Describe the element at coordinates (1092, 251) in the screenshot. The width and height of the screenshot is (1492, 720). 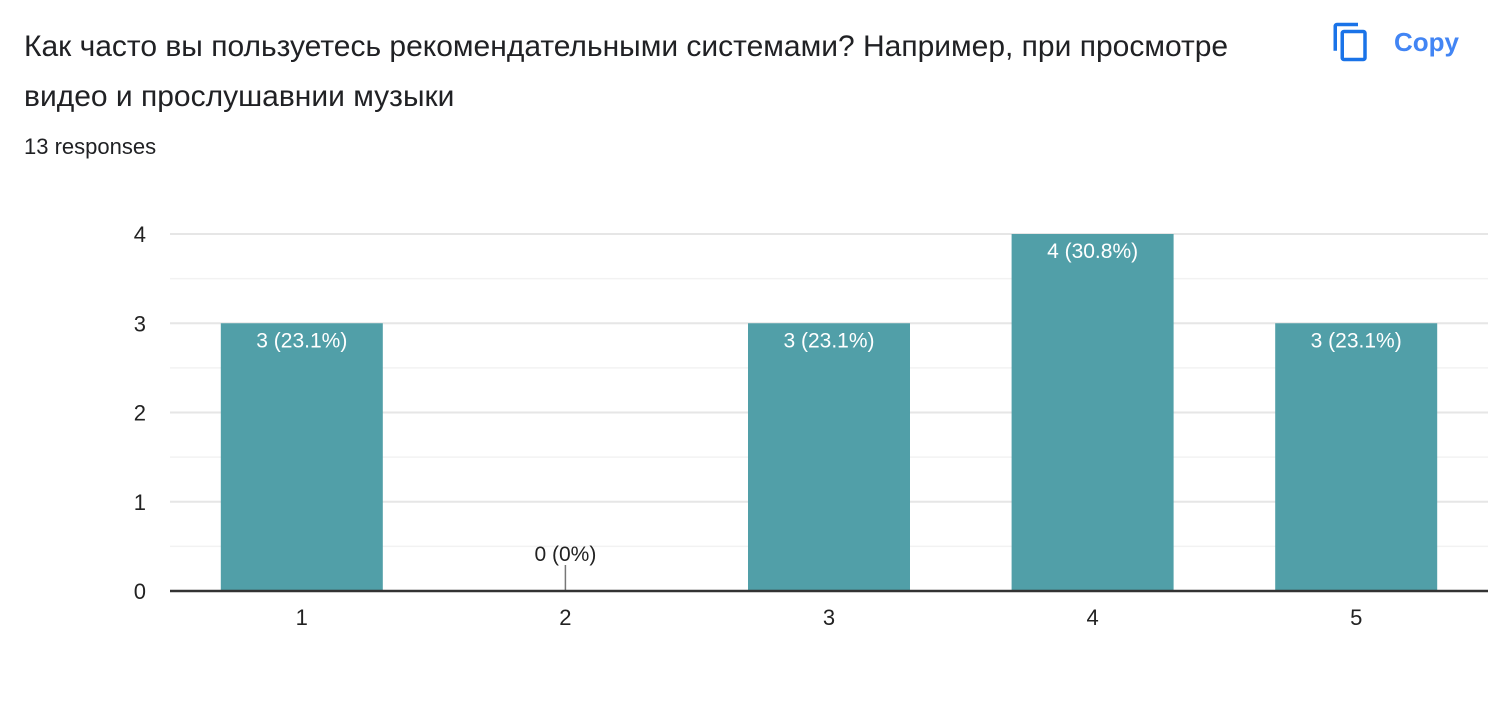
I see `data-label: 4 (30.8%)` at that location.